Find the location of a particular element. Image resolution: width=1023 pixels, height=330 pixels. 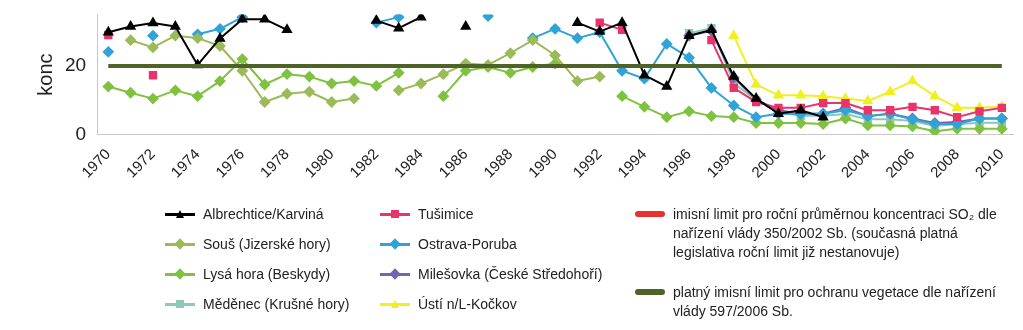

legend-label: imisní limit pro roční průměrnou koncentraci SO₂ dle nařízení vlády 350/2002 Sb. (současná platná legislativa roční limit již nestanovuje) is located at coordinates (835, 233).